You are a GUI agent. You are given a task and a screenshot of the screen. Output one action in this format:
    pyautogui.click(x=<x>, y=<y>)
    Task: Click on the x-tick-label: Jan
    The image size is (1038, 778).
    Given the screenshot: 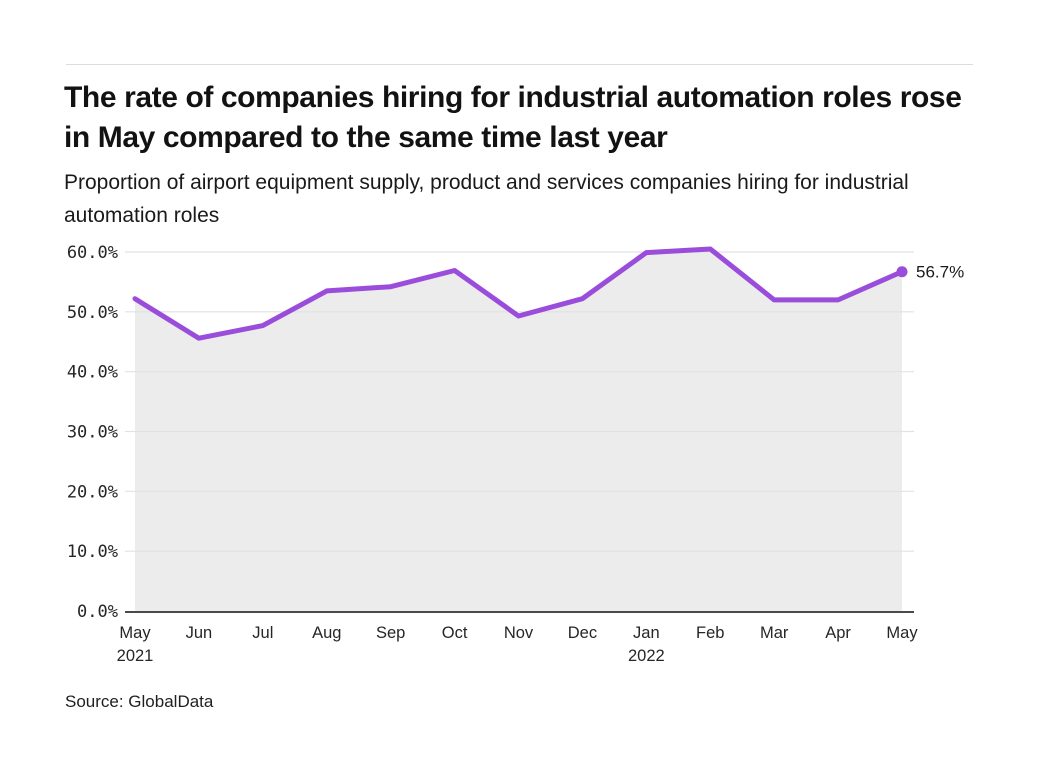 What is the action you would take?
    pyautogui.click(x=646, y=633)
    